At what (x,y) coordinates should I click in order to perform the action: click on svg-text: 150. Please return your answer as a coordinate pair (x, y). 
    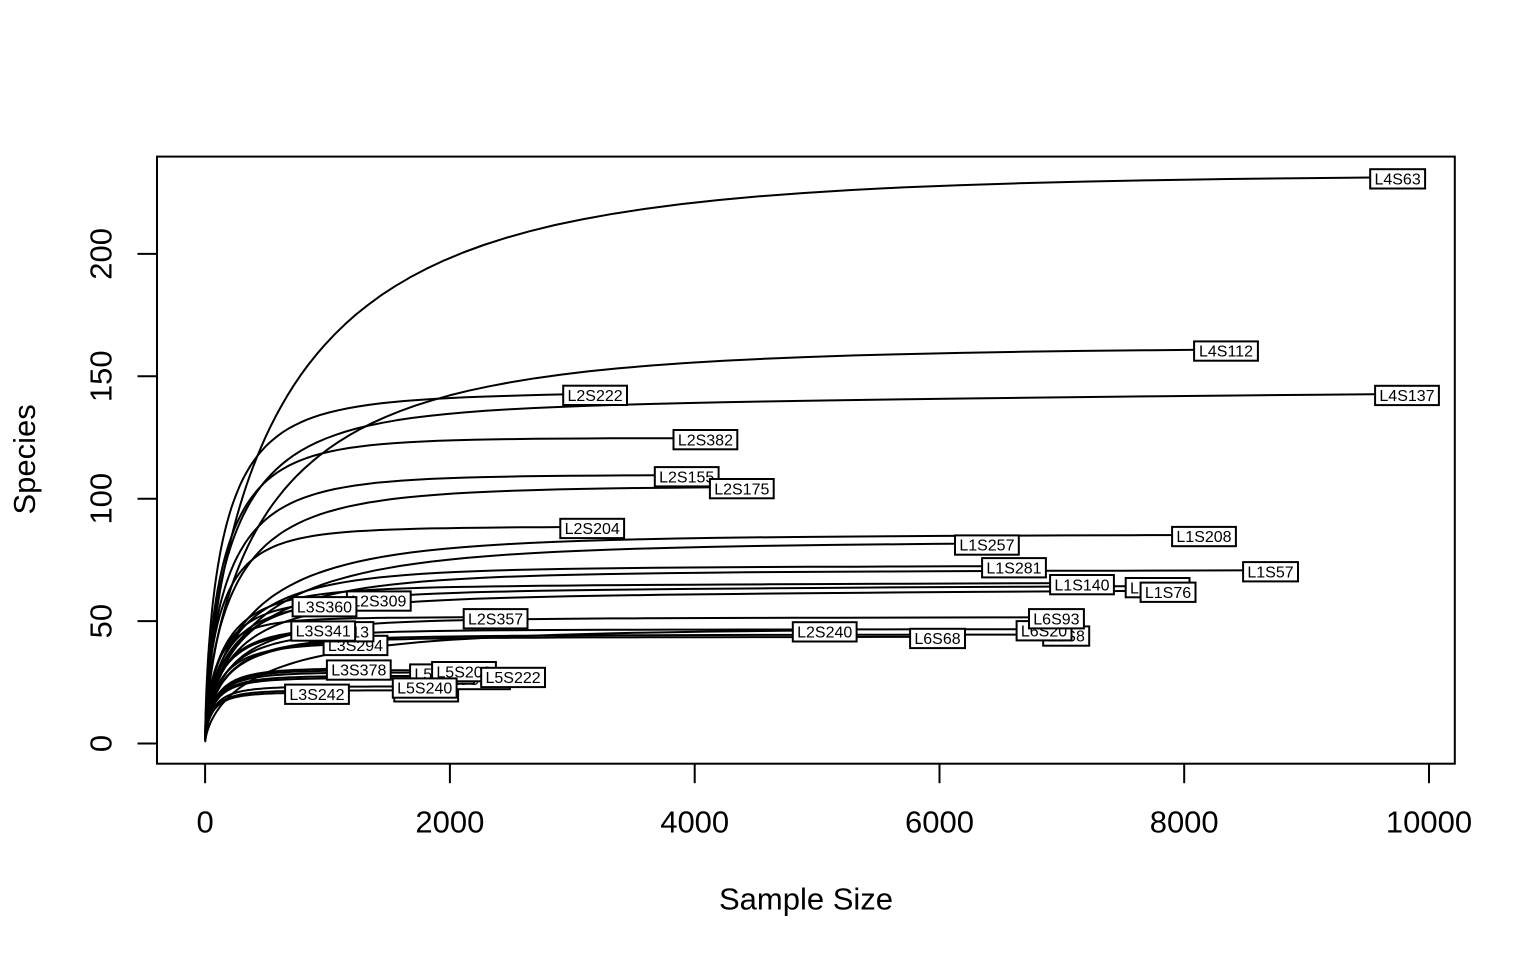
    Looking at the image, I should click on (101, 376).